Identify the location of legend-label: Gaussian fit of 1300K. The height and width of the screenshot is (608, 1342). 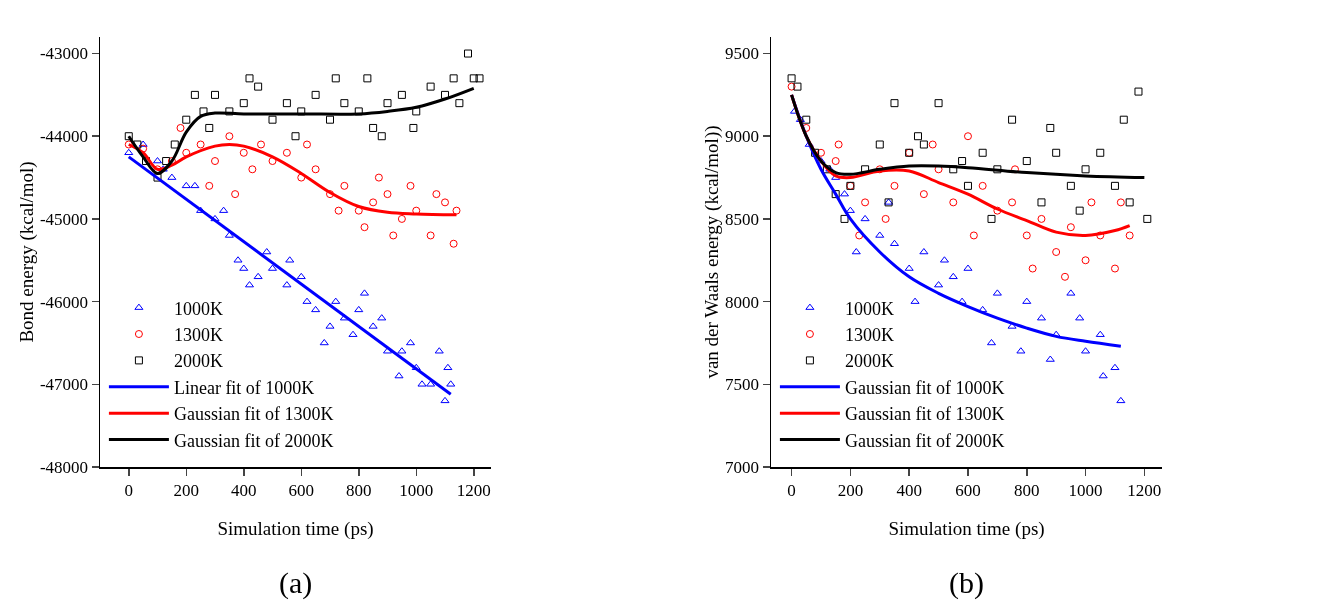
(253, 414).